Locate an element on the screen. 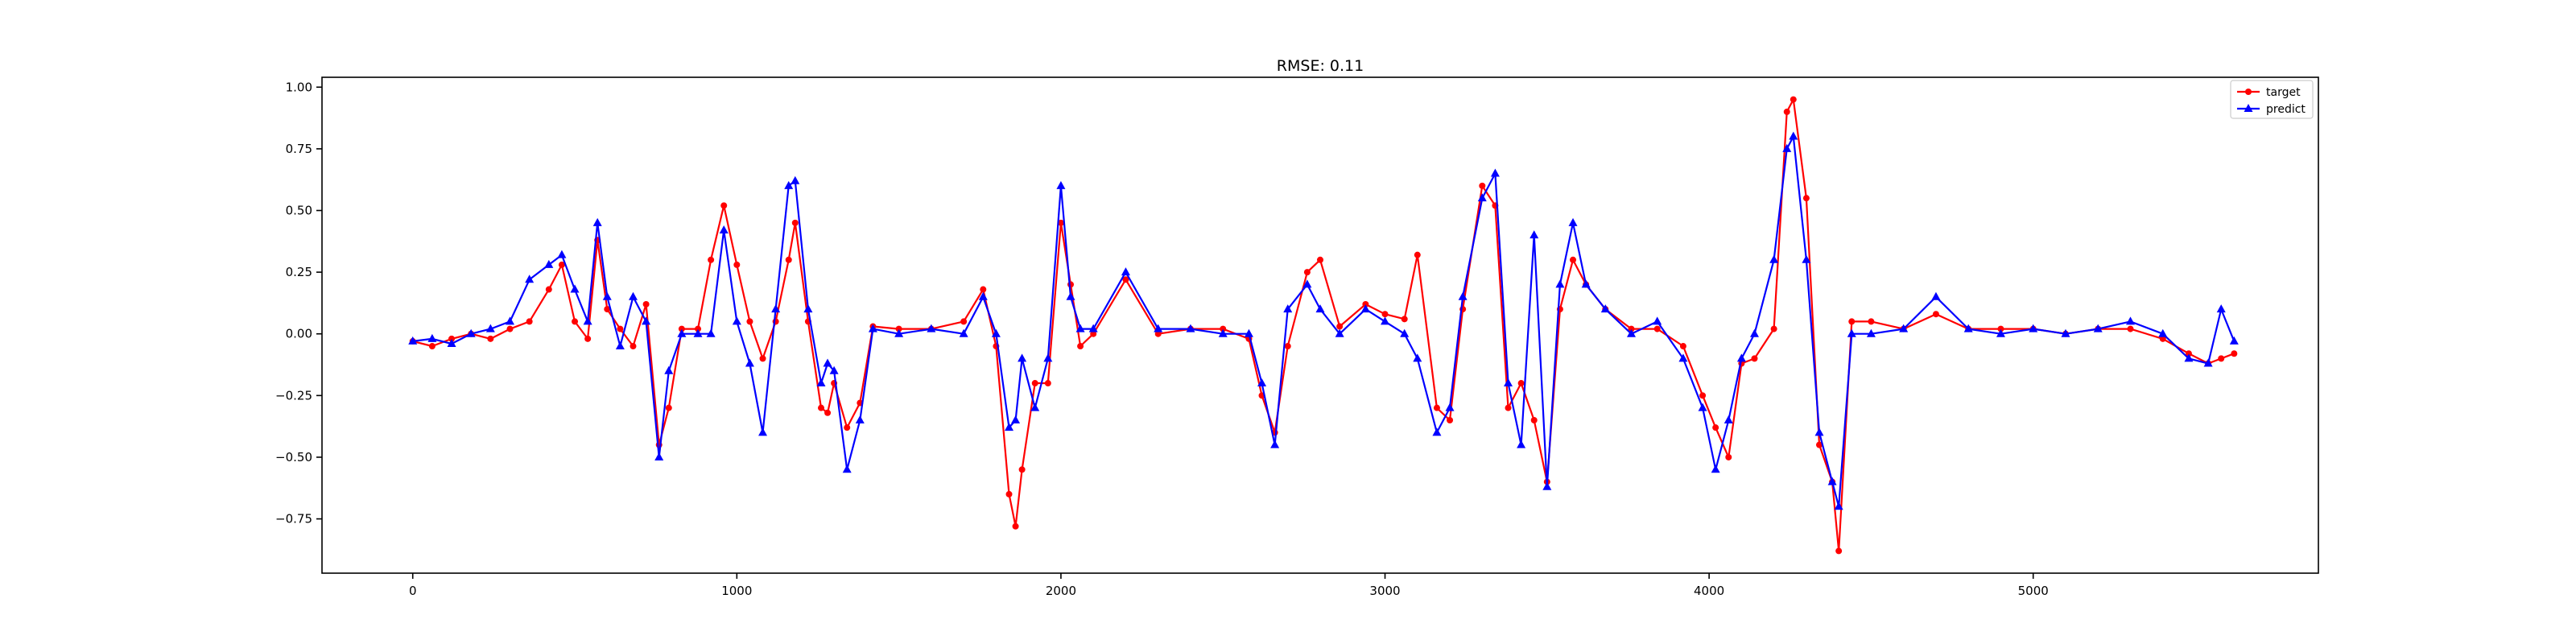 This screenshot has width=2576, height=644. x-axis: 0 1000 2000 3000 4000 5000 is located at coordinates (1229, 585).